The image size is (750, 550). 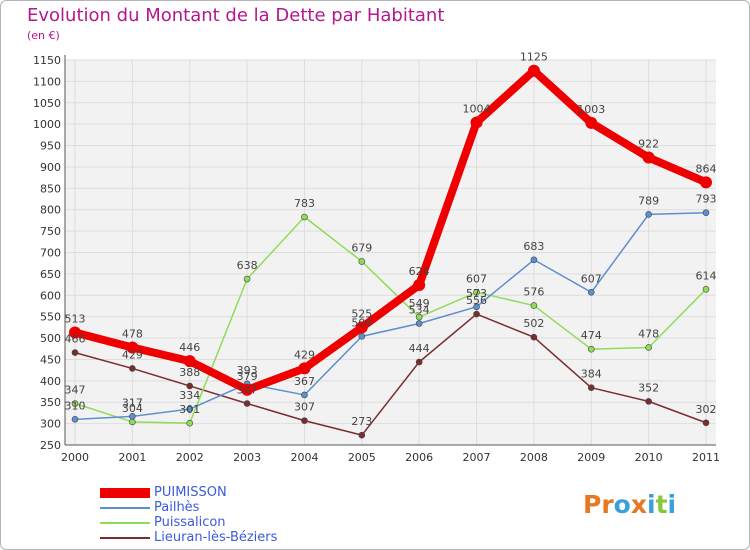 What do you see at coordinates (648, 200) in the screenshot?
I see `data-label: 789` at bounding box center [648, 200].